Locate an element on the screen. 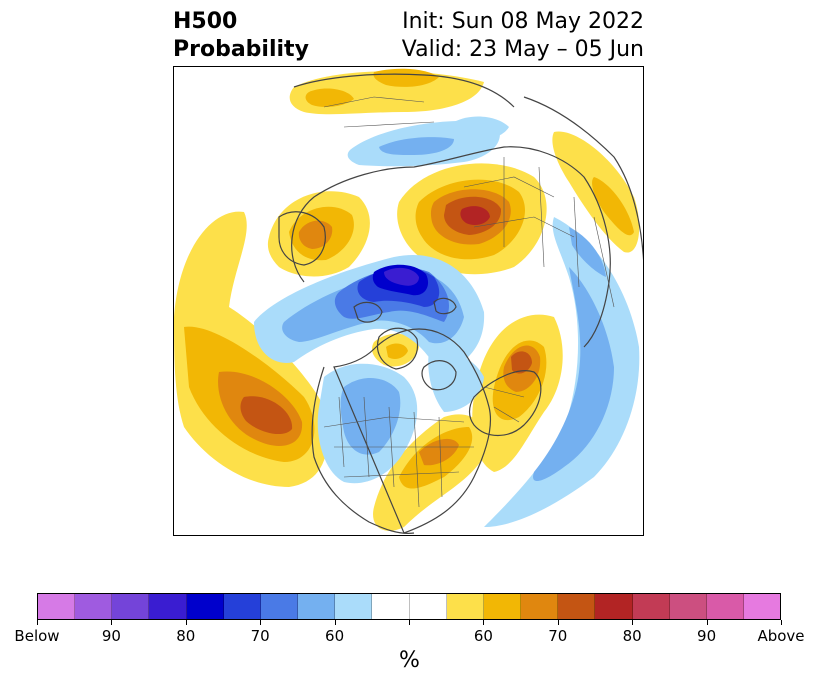 The height and width of the screenshot is (686, 819). top-below-blue is located at coordinates (416, 146).